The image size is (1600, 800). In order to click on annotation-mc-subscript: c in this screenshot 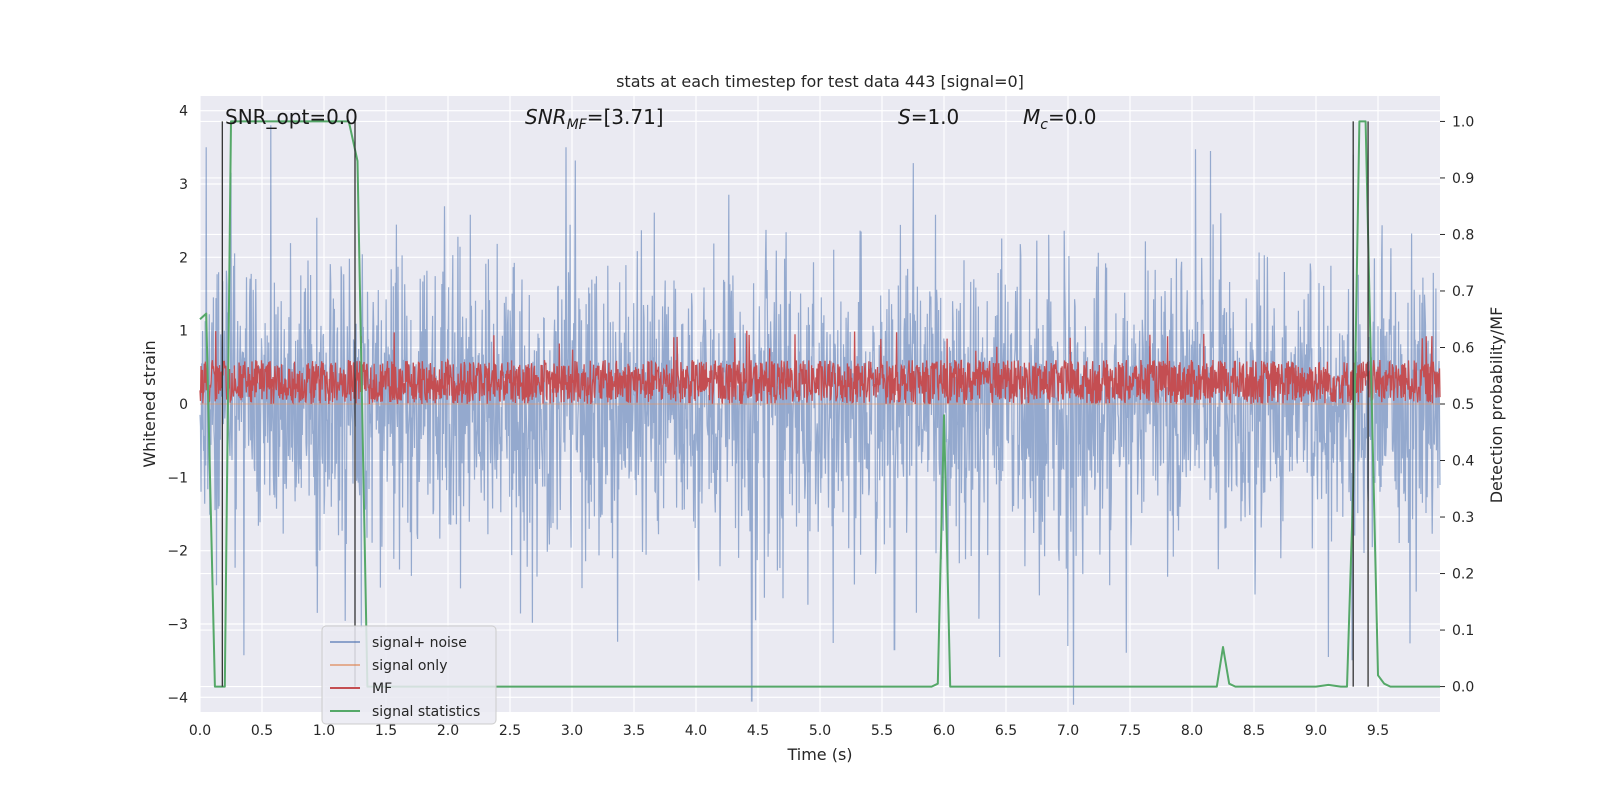, I will do `click(1044, 125)`.